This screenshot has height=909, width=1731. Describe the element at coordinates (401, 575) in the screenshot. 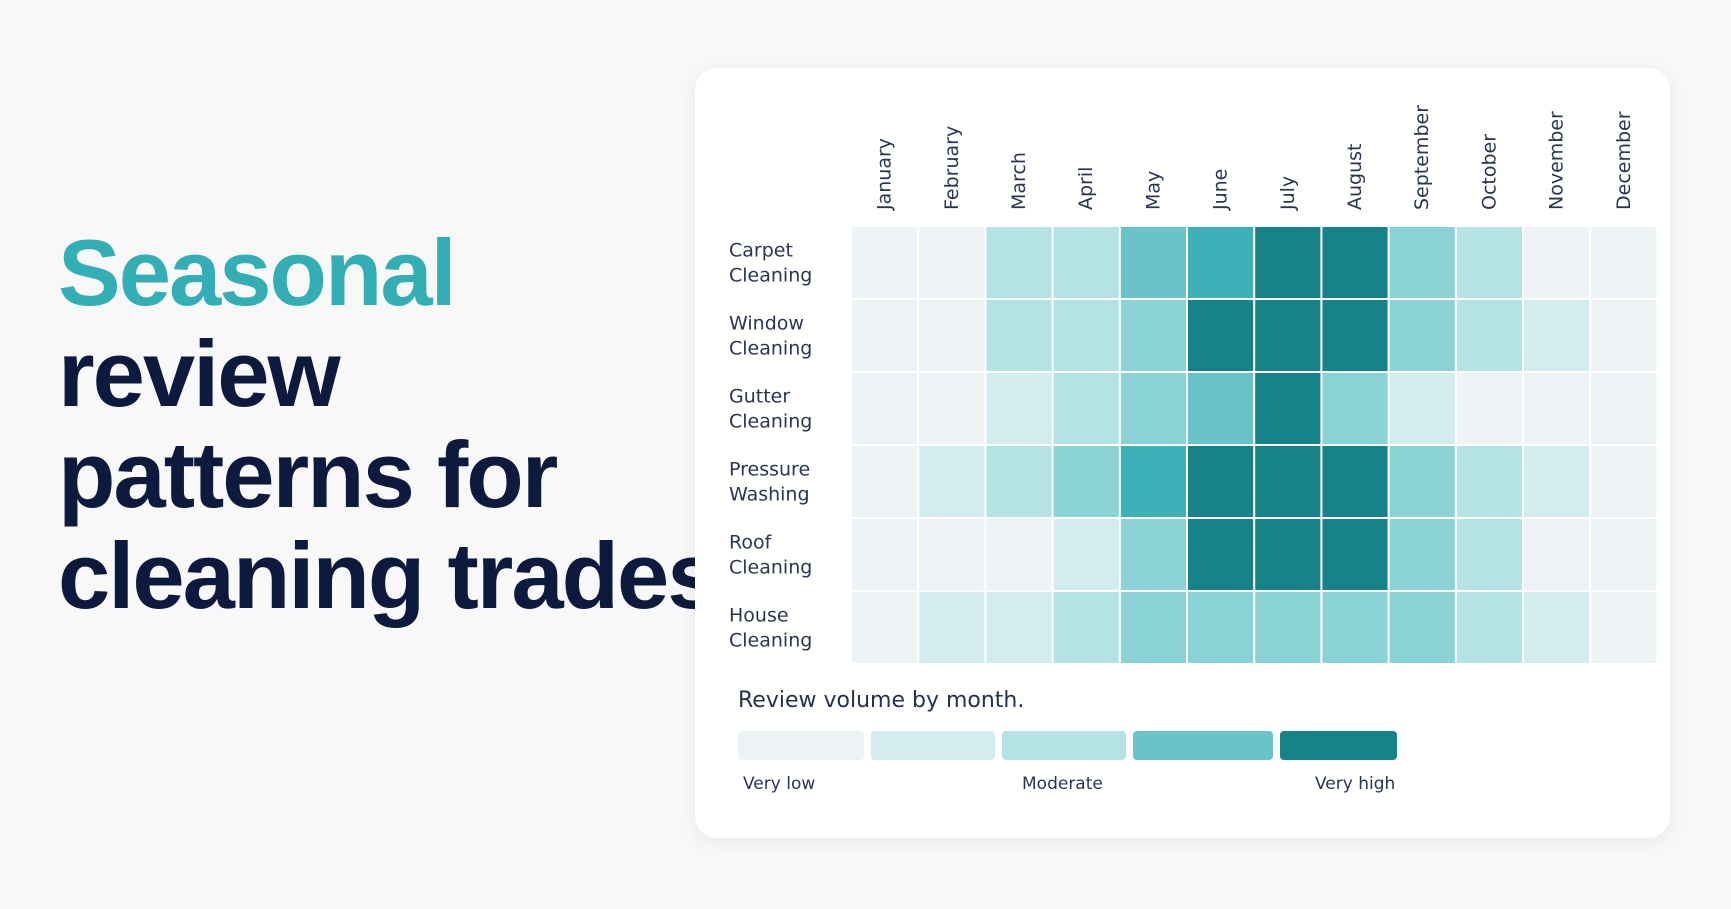

I see `headline-line-3: cleaning trades.` at that location.